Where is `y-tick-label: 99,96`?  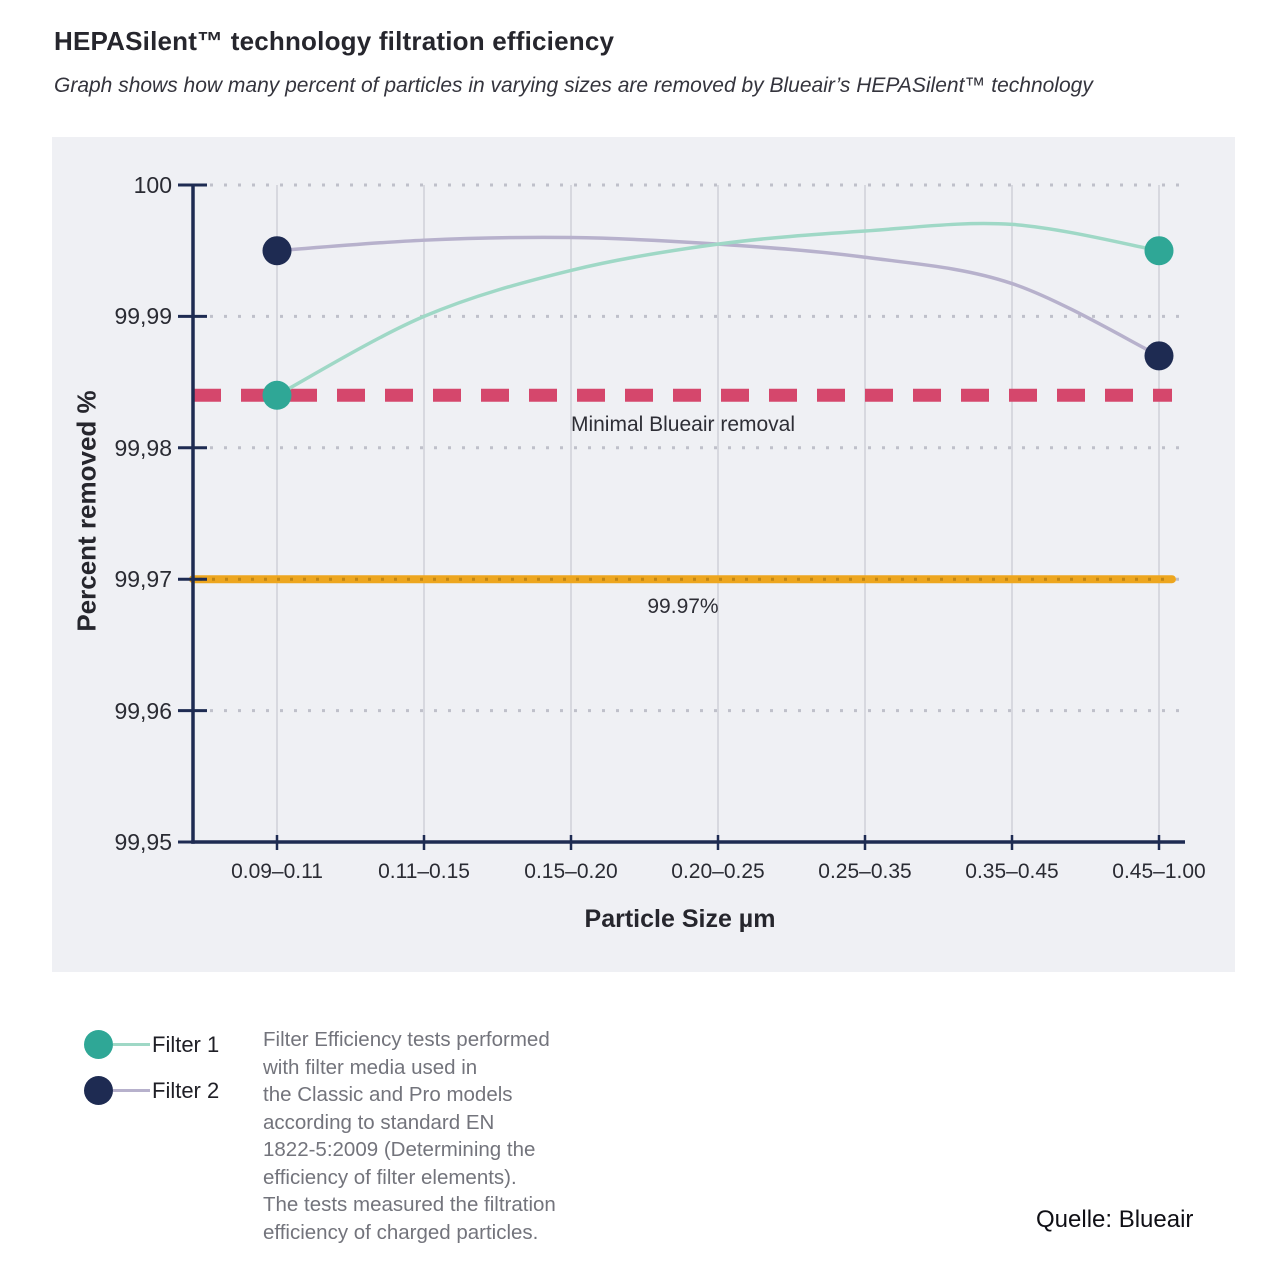
y-tick-label: 99,96 is located at coordinates (143, 711).